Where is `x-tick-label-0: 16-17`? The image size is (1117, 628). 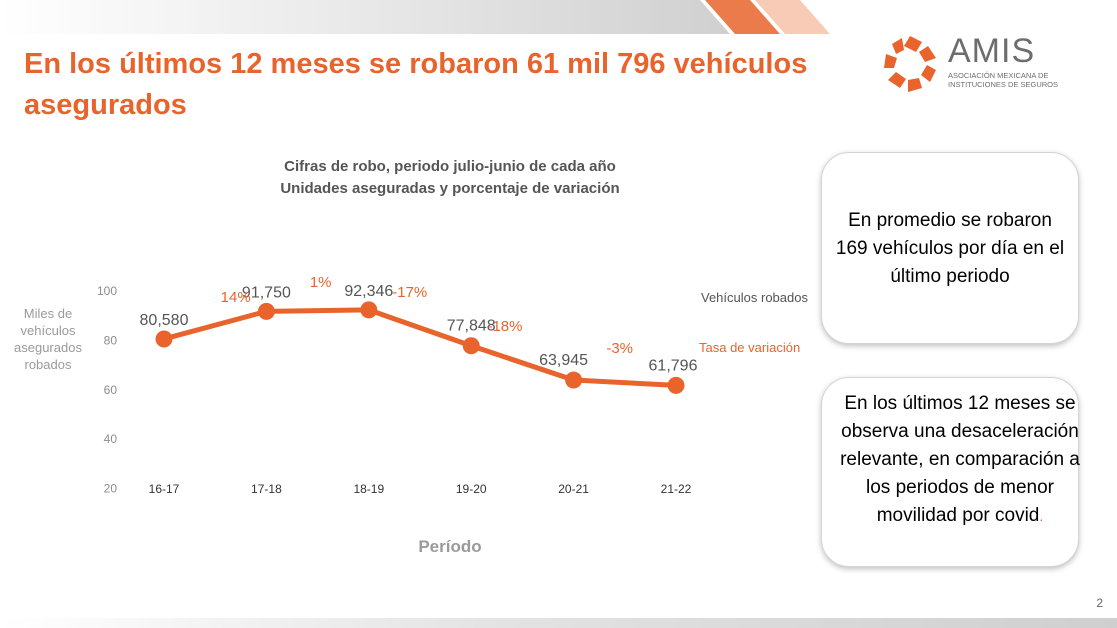 x-tick-label-0: 16-17 is located at coordinates (164, 489).